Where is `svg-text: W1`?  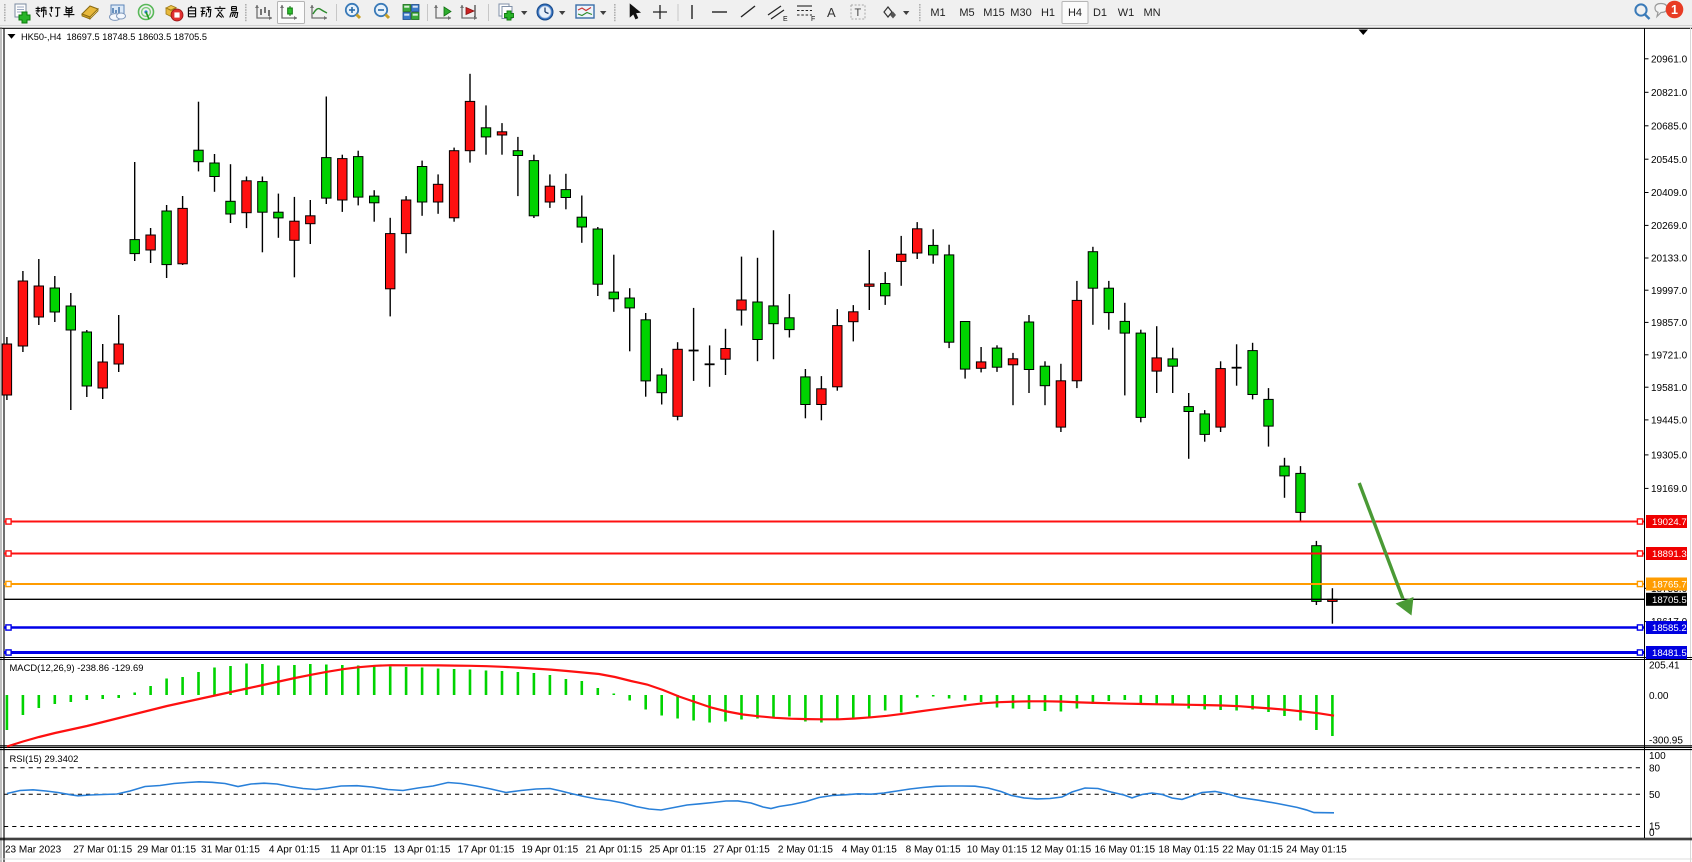 svg-text: W1 is located at coordinates (1126, 13).